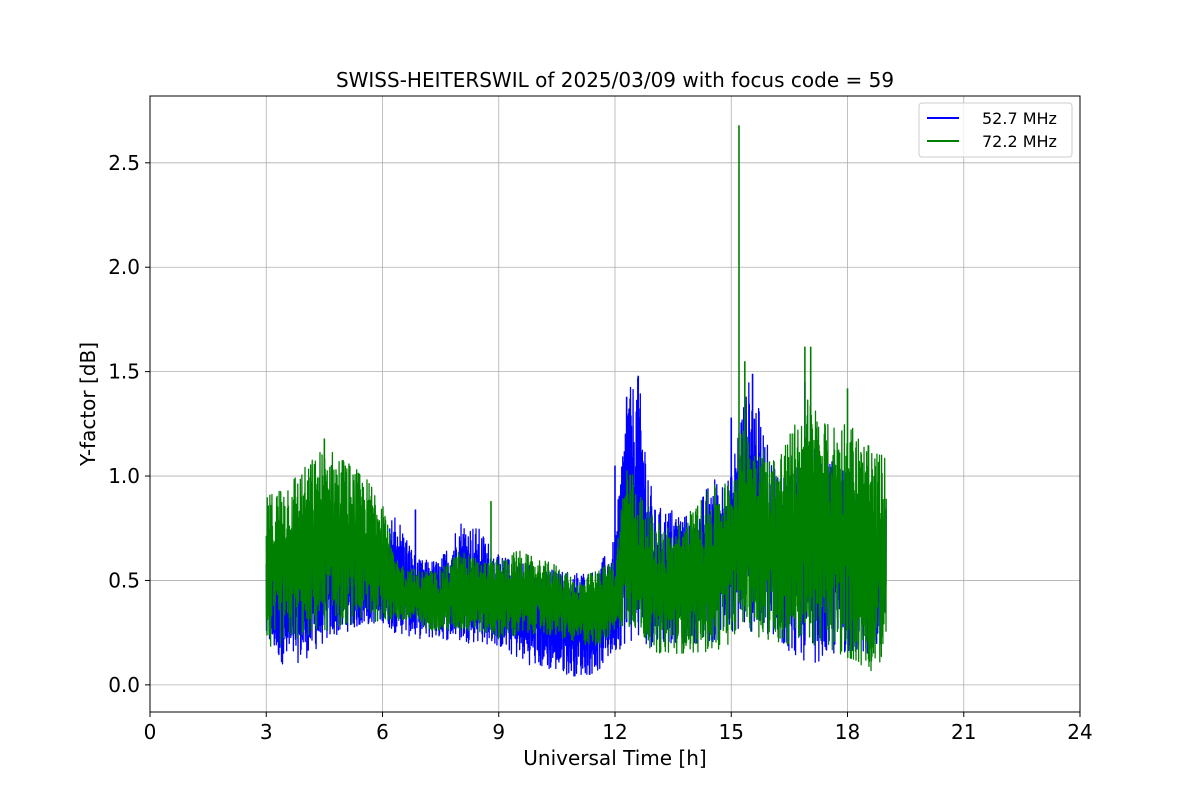 This screenshot has width=1200, height=800. I want to click on x-tick-label: 18, so click(847, 732).